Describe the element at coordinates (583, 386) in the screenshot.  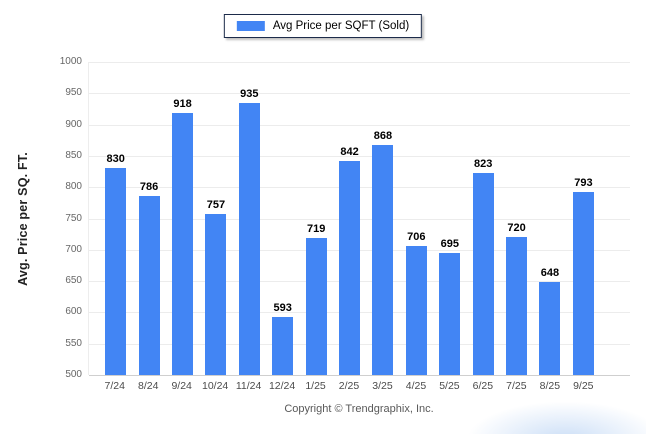
I see `x-tick-label-9/25: 9/25` at that location.